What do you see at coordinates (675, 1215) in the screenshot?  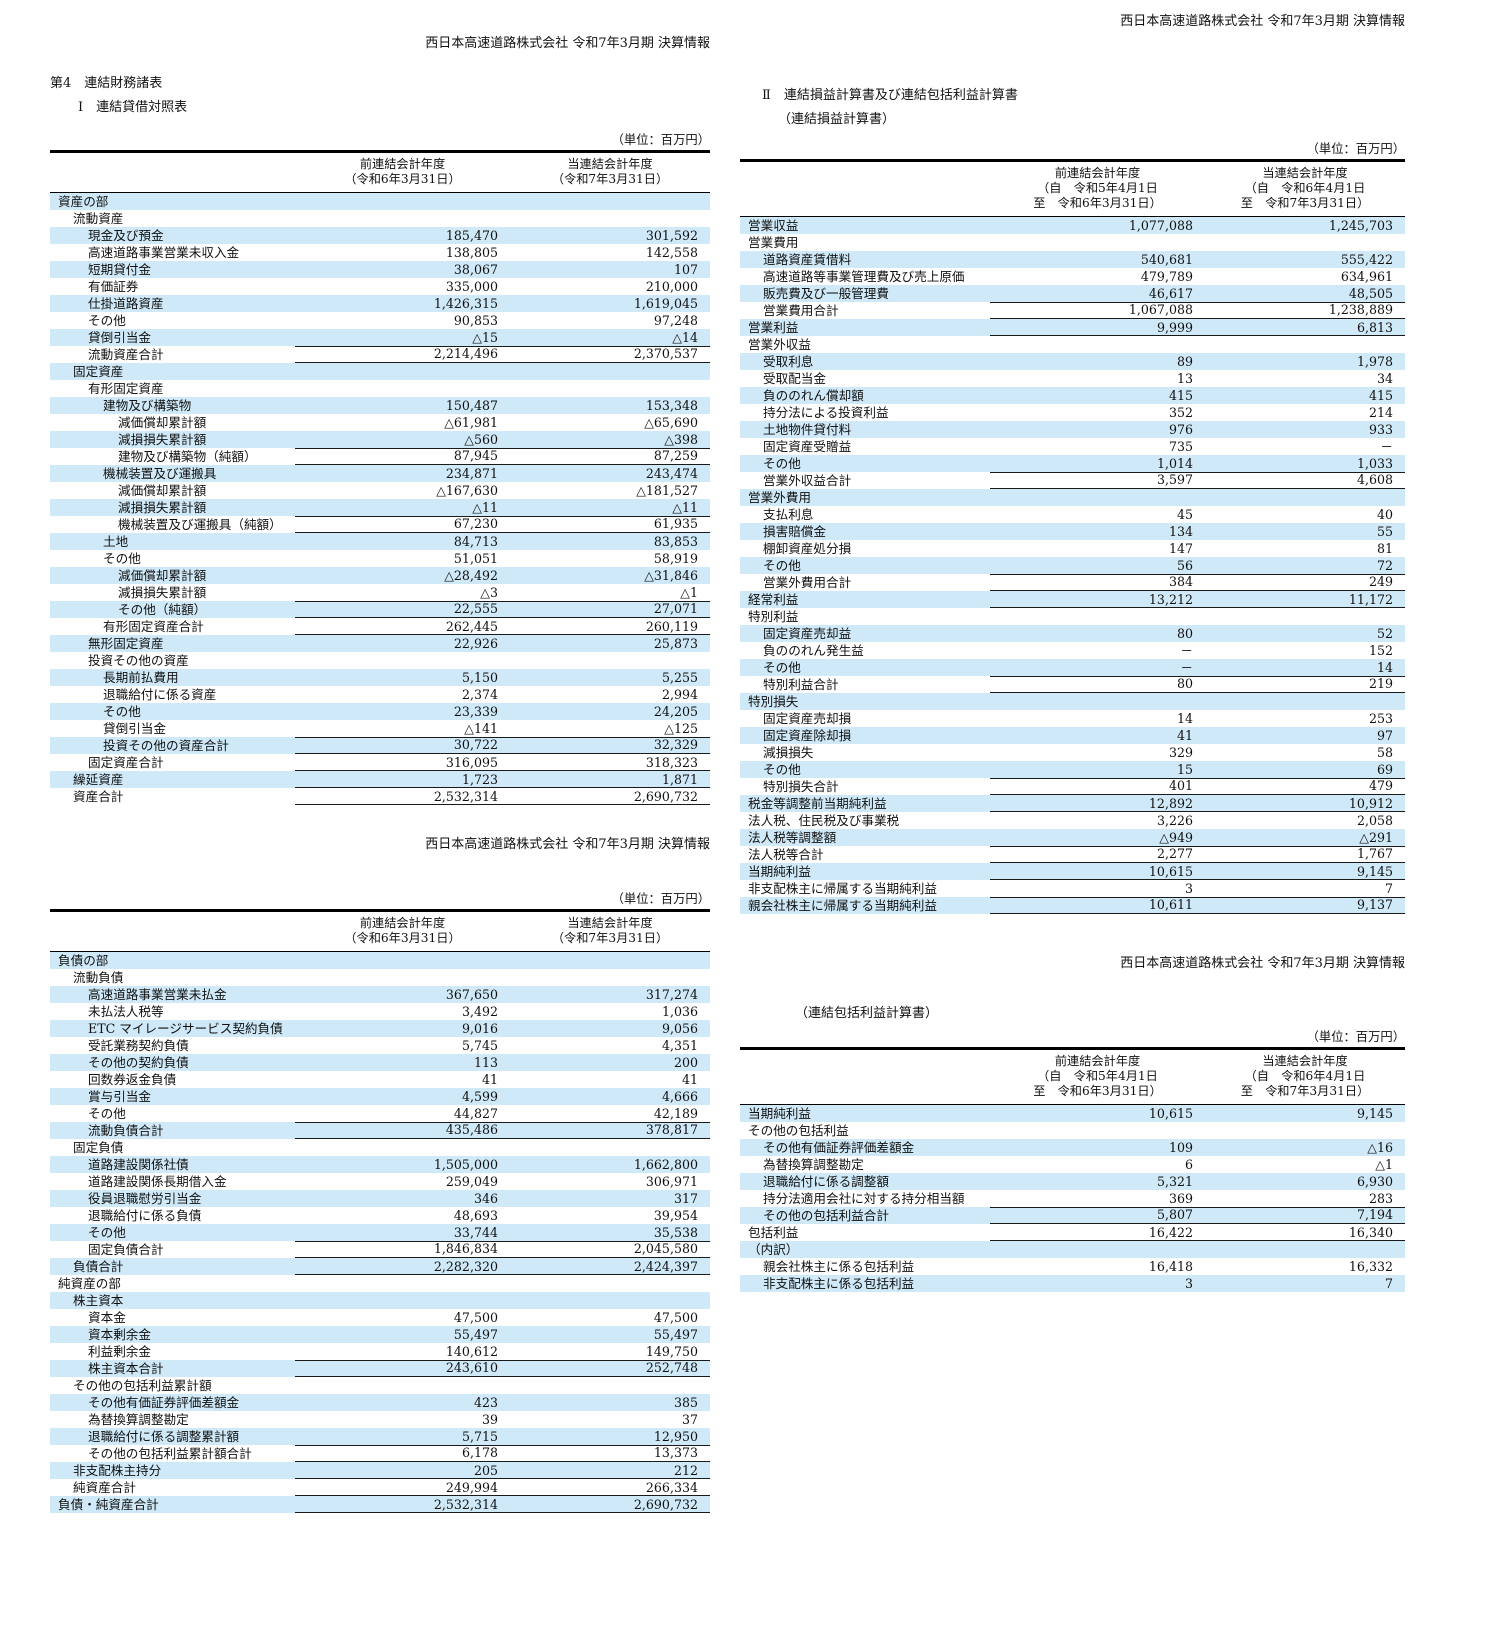 I see `current-year-value: 39,954` at bounding box center [675, 1215].